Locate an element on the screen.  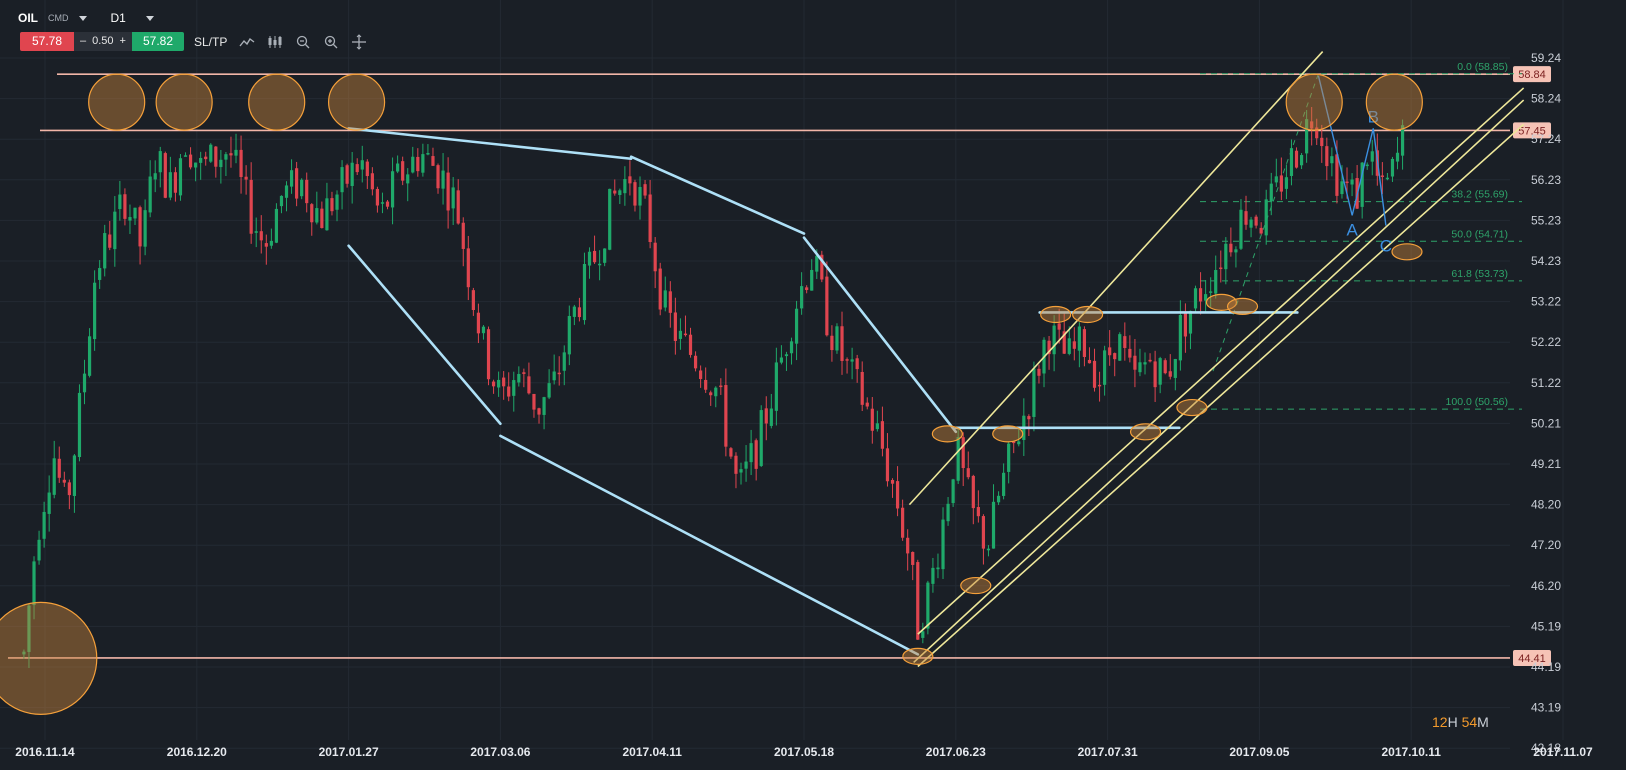
x-tick-label: 2017.01.27 is located at coordinates (349, 752).